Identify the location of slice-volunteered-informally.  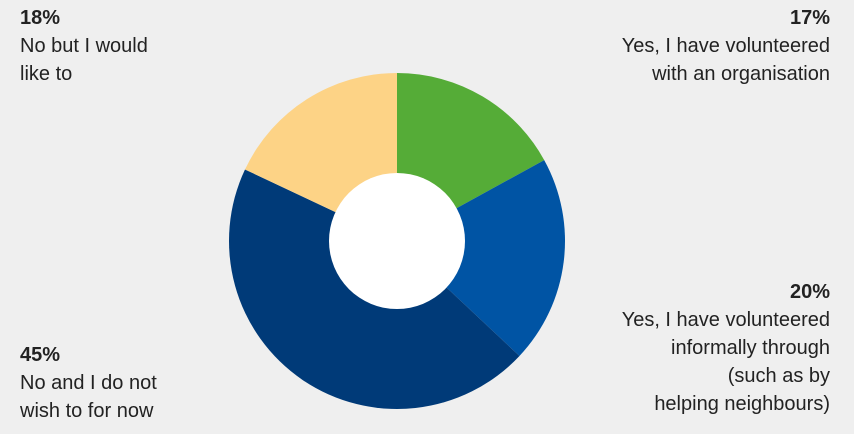
(481, 258).